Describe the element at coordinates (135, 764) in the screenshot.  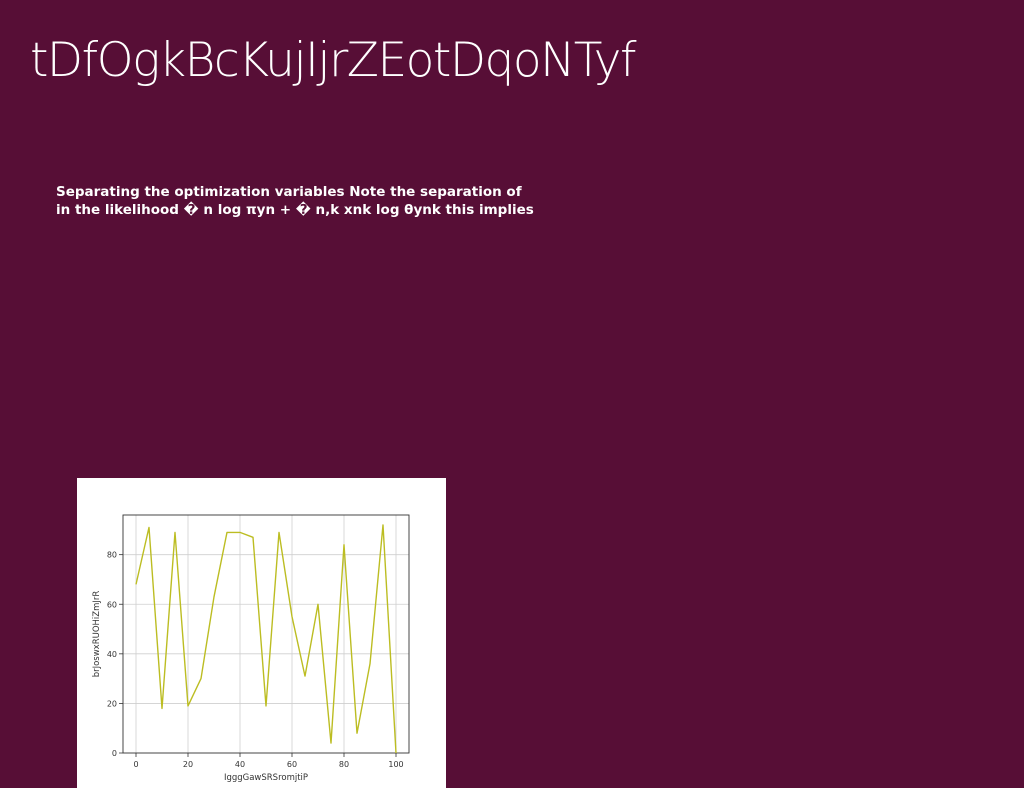
I see `x-tick-label: 0` at that location.